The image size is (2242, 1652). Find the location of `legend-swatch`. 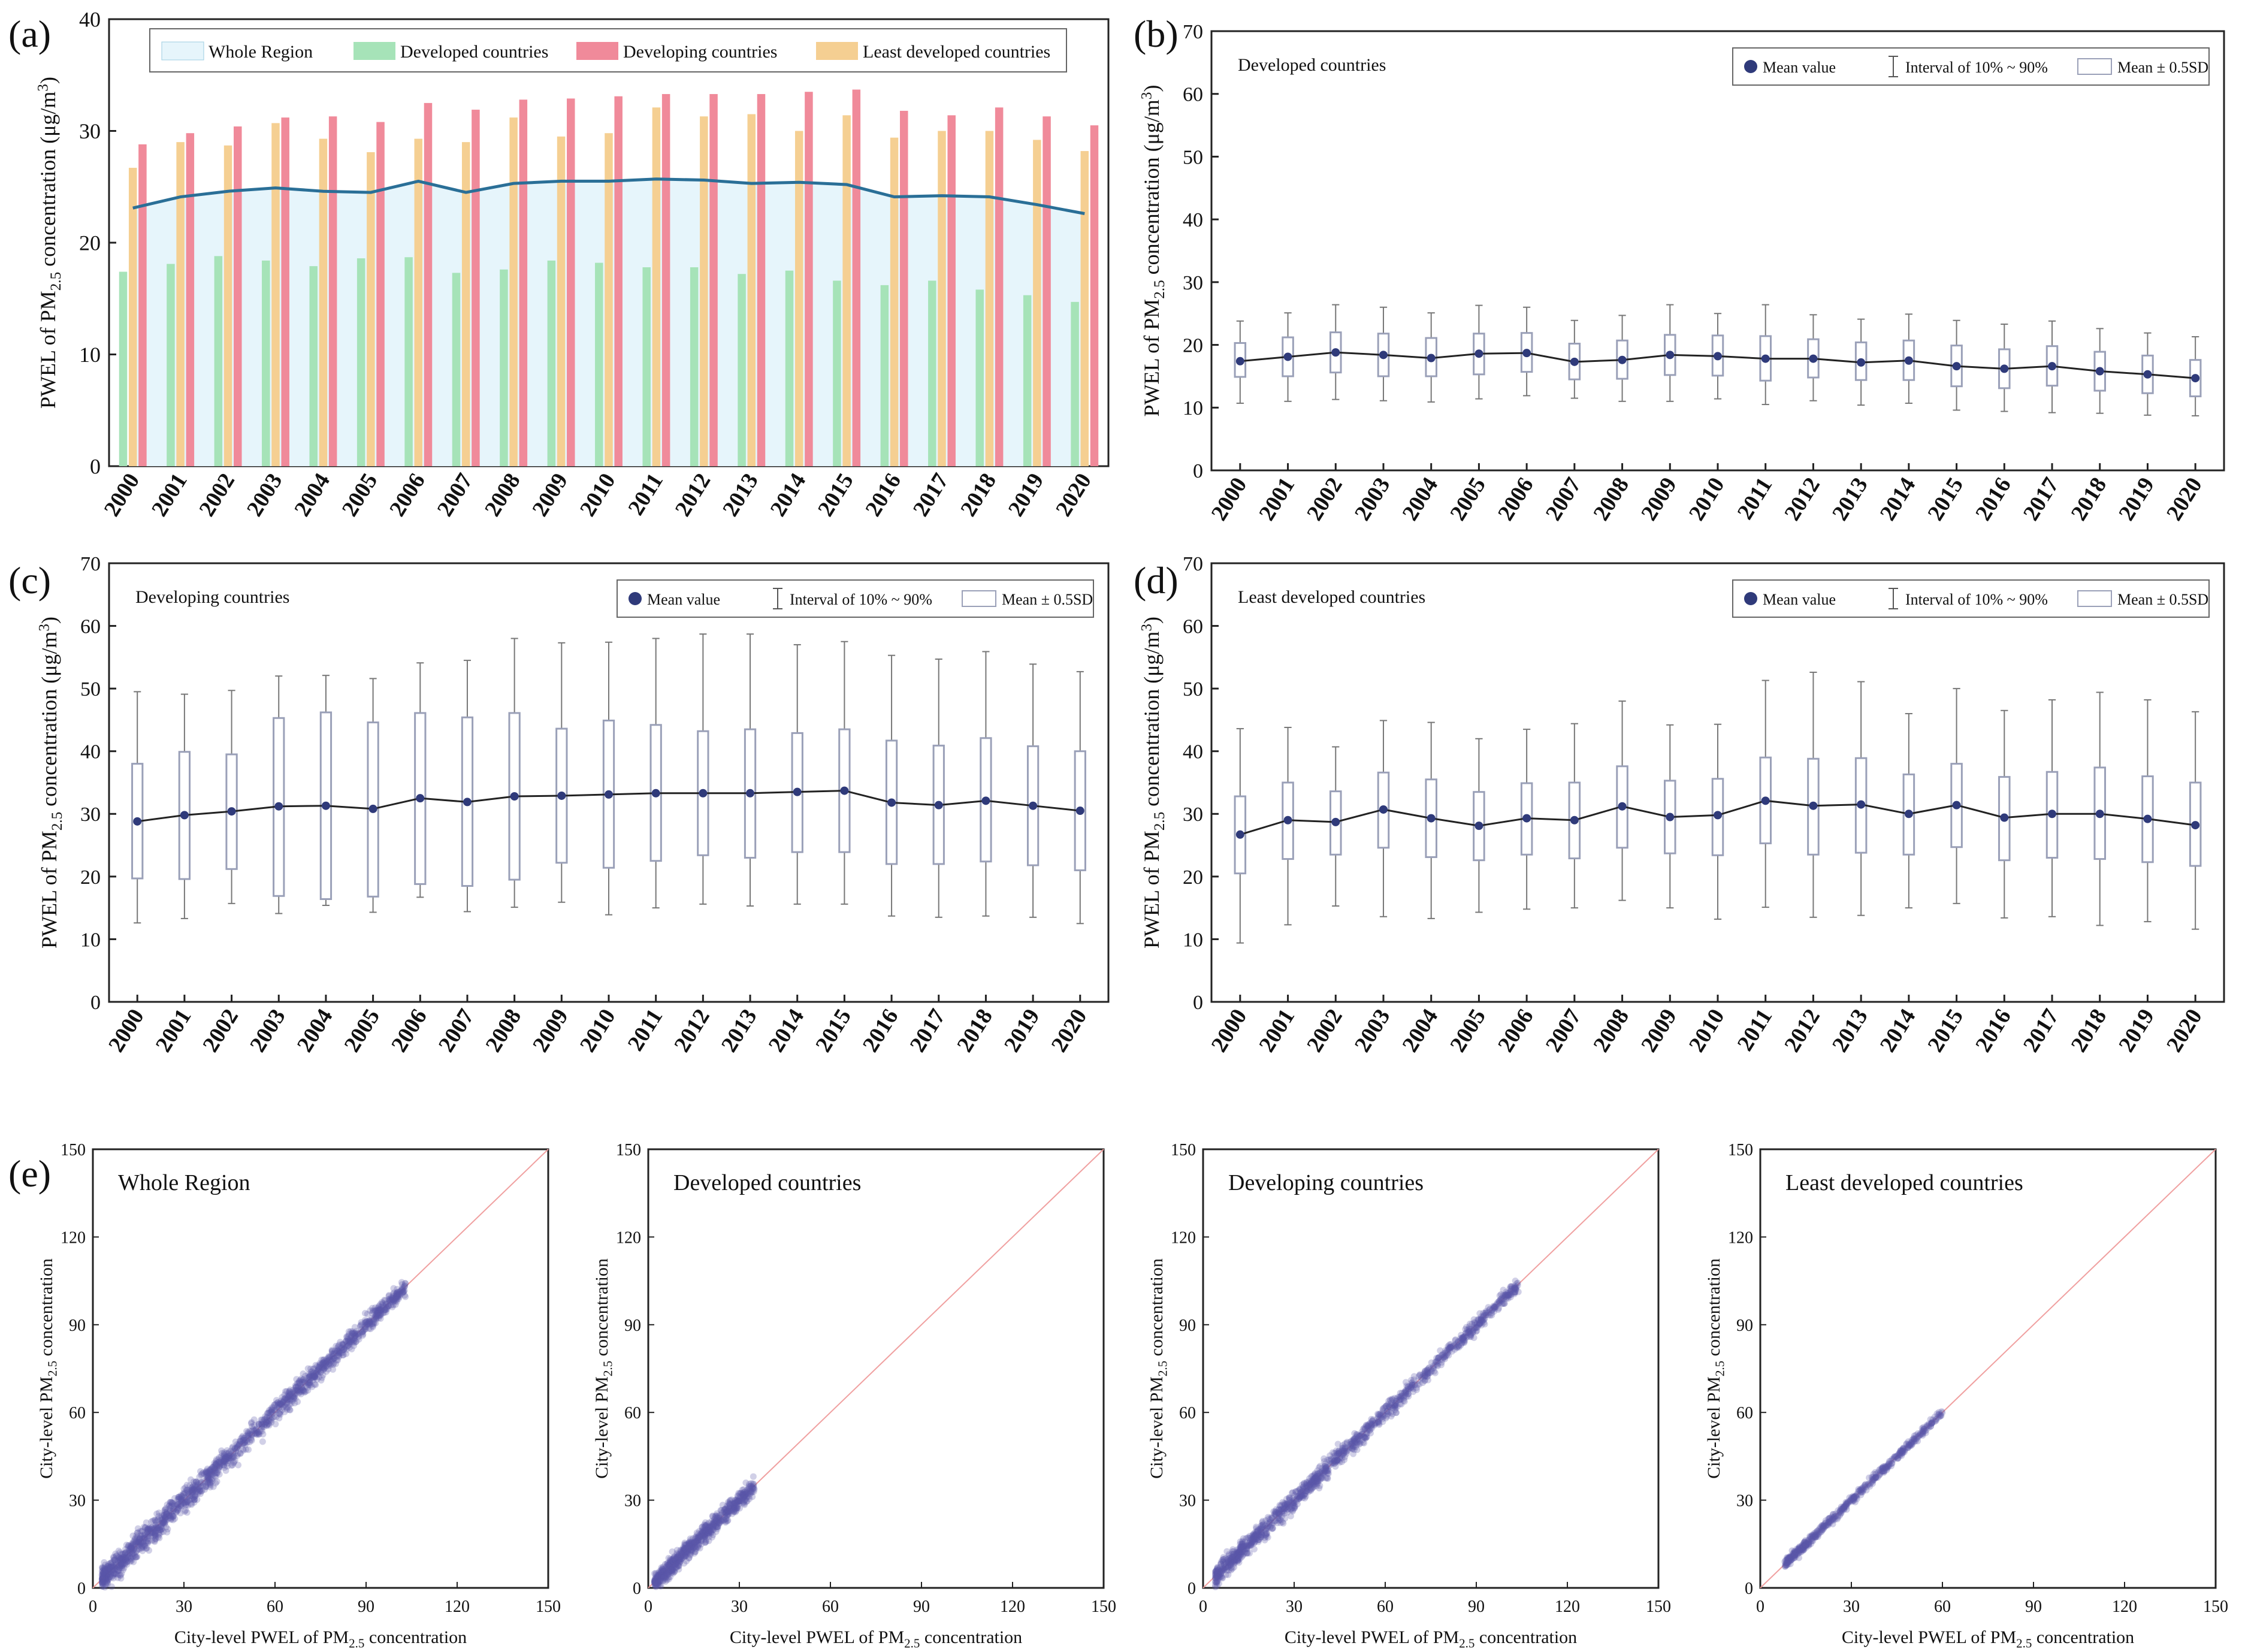

legend-swatch is located at coordinates (597, 51).